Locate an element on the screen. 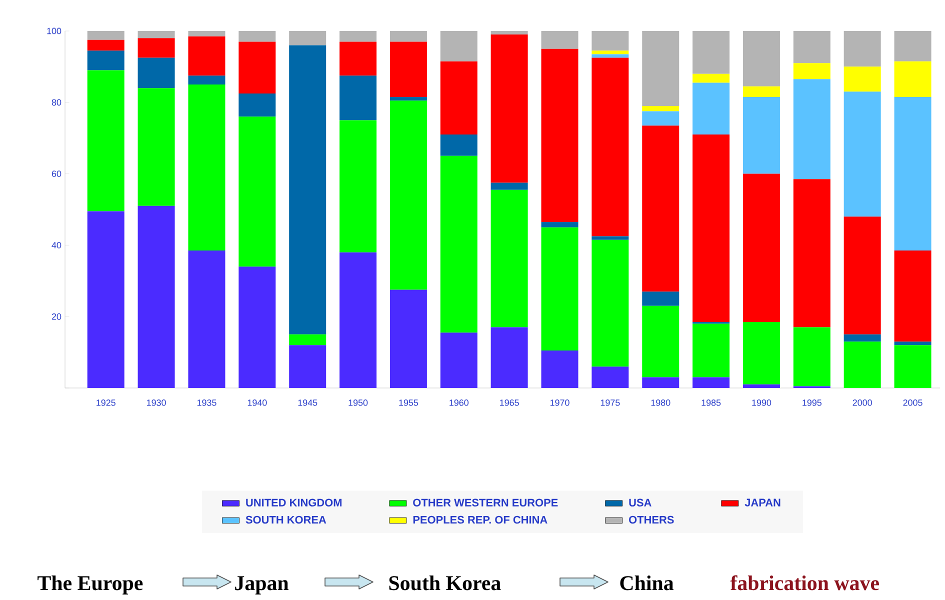  y-tick-label: 80 is located at coordinates (57, 102).